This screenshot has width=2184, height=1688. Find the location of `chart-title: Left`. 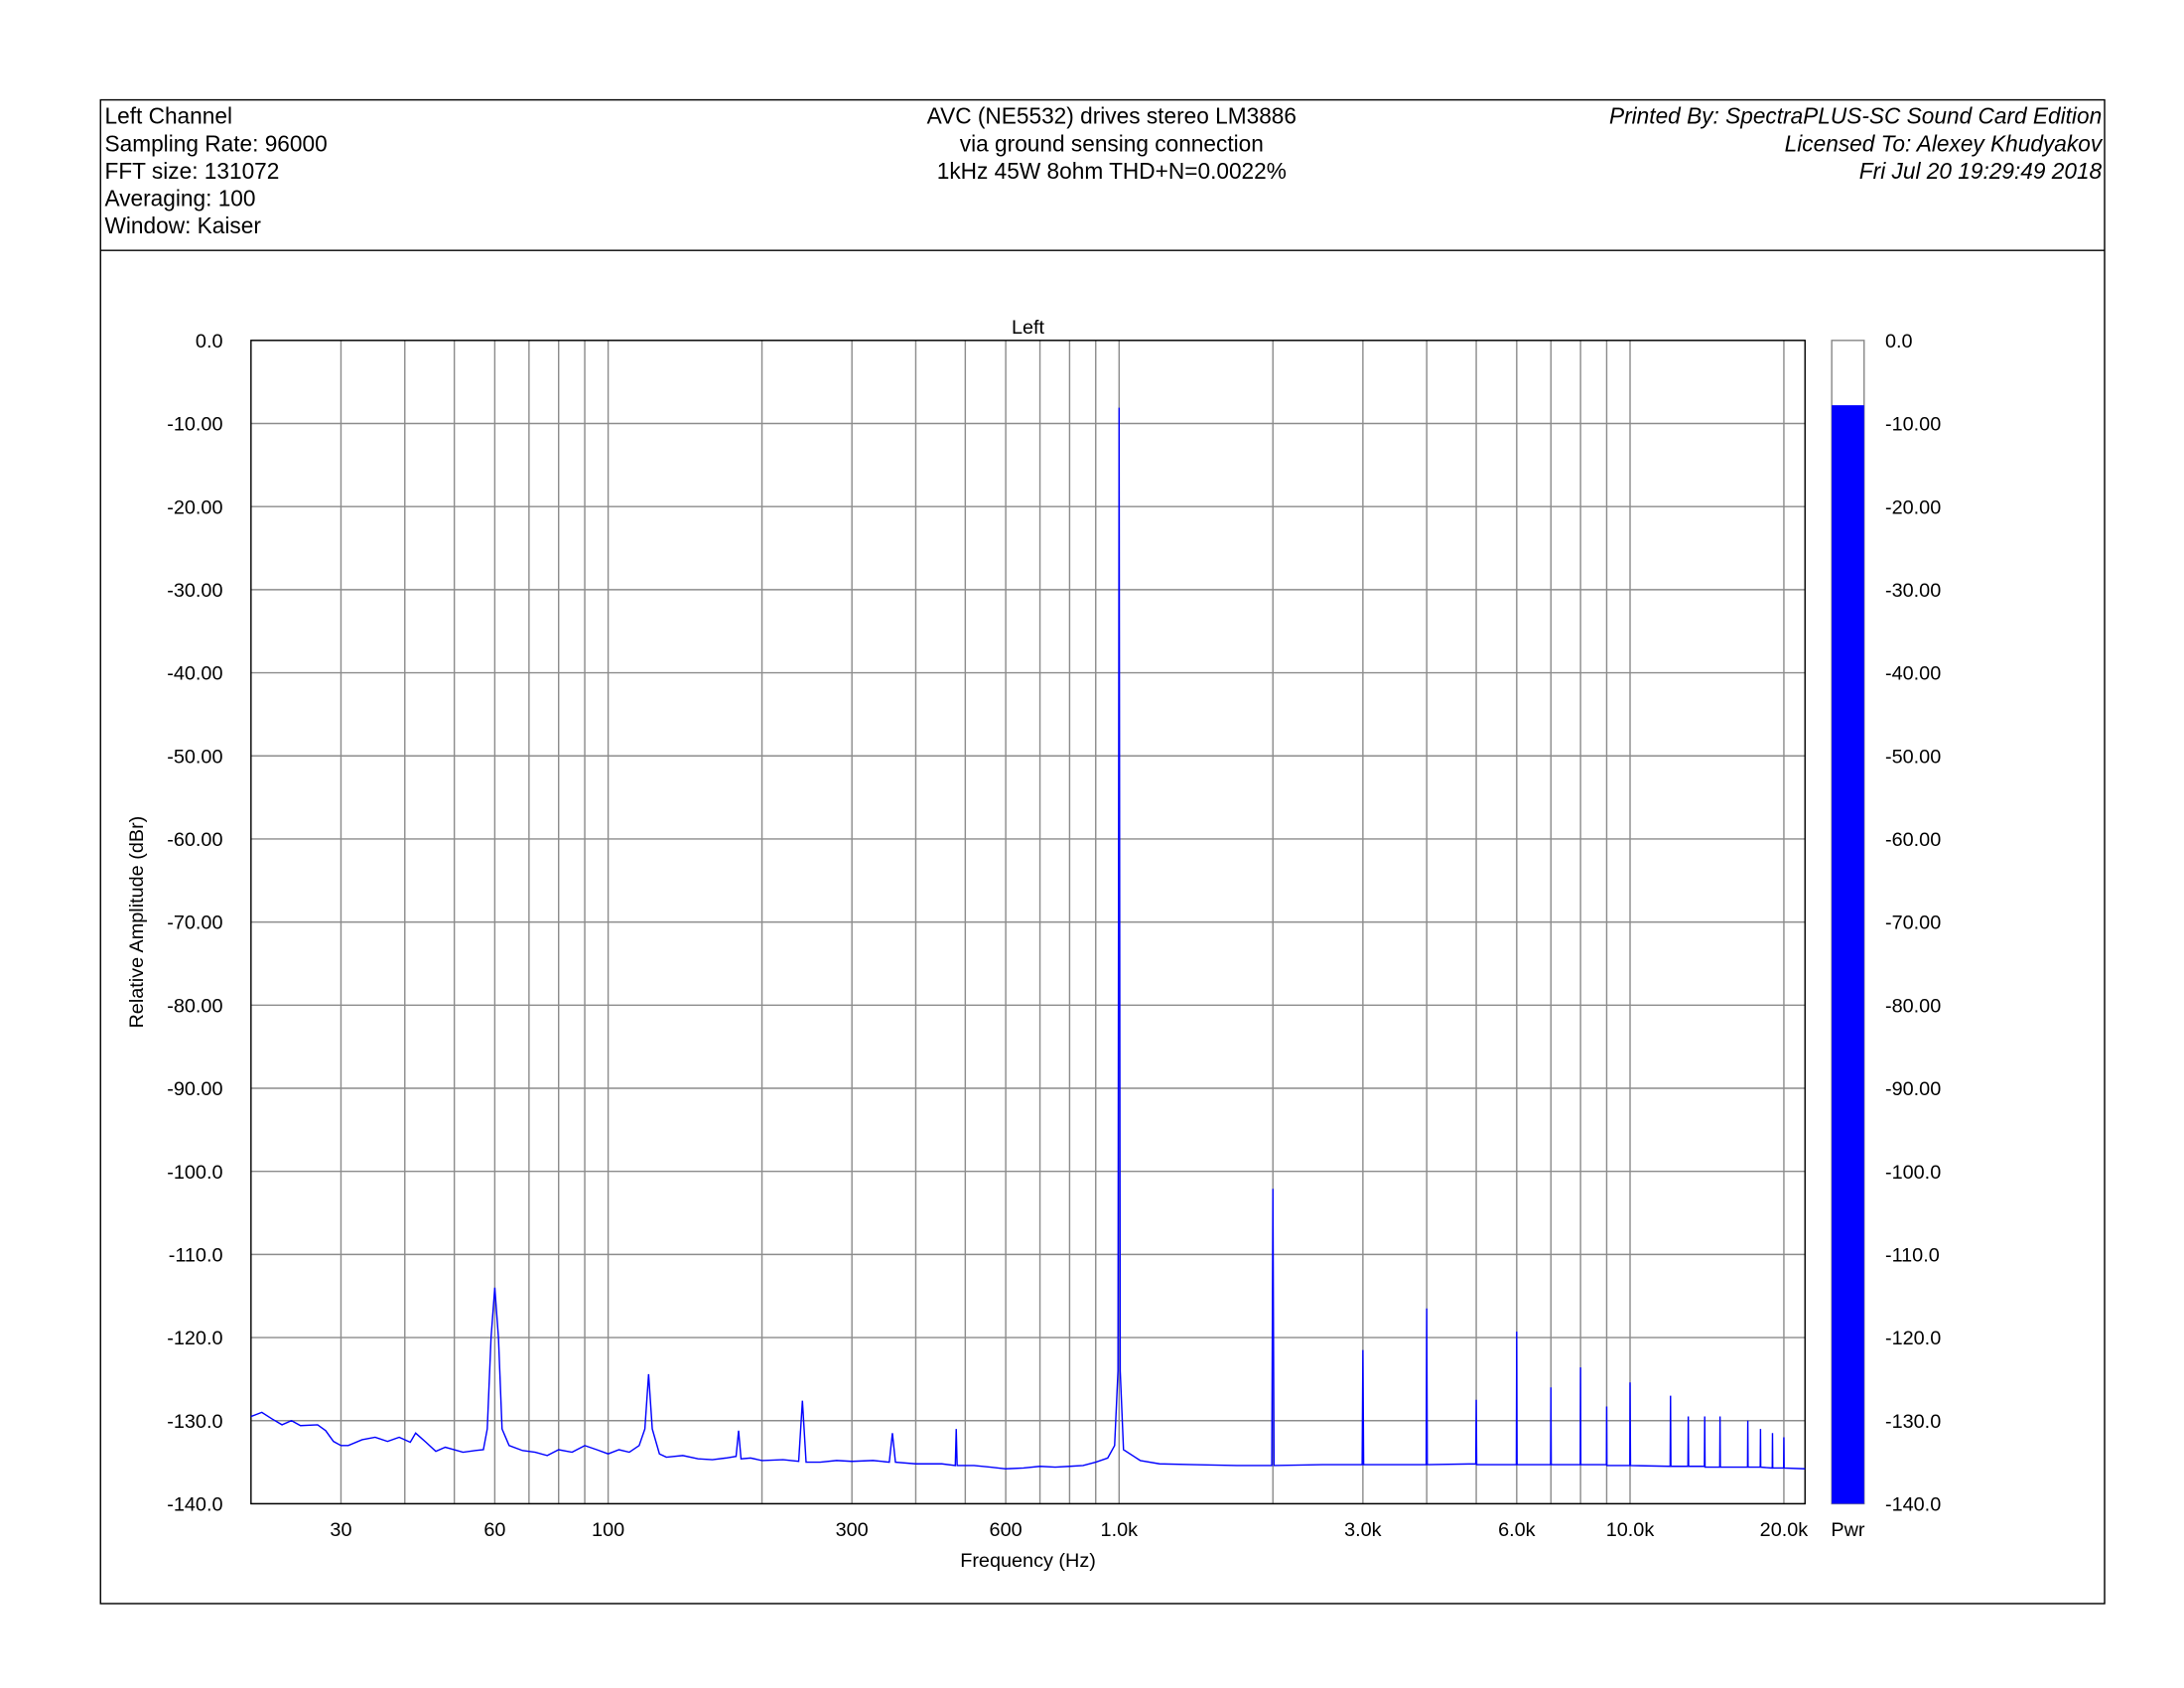

chart-title: Left is located at coordinates (1028, 328).